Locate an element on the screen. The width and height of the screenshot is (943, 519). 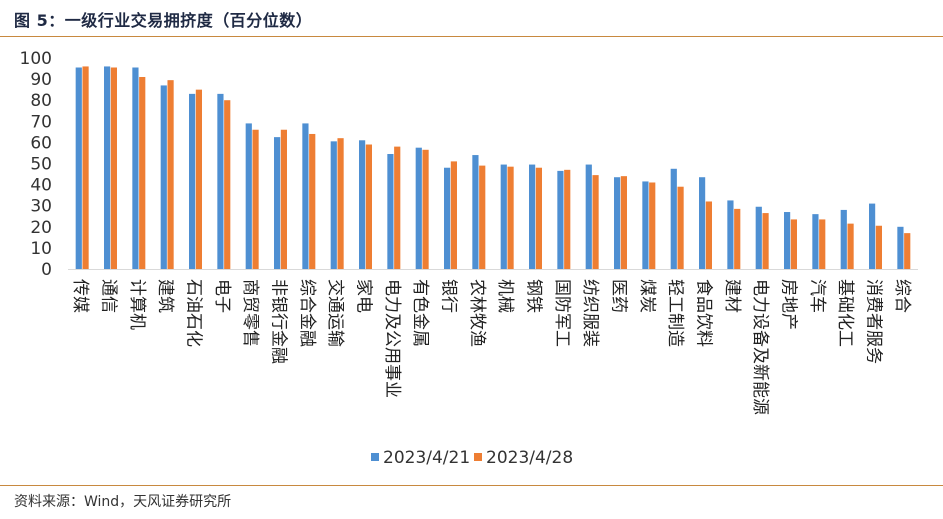
x-category-label: 非银行金融 is located at coordinates (279, 321).